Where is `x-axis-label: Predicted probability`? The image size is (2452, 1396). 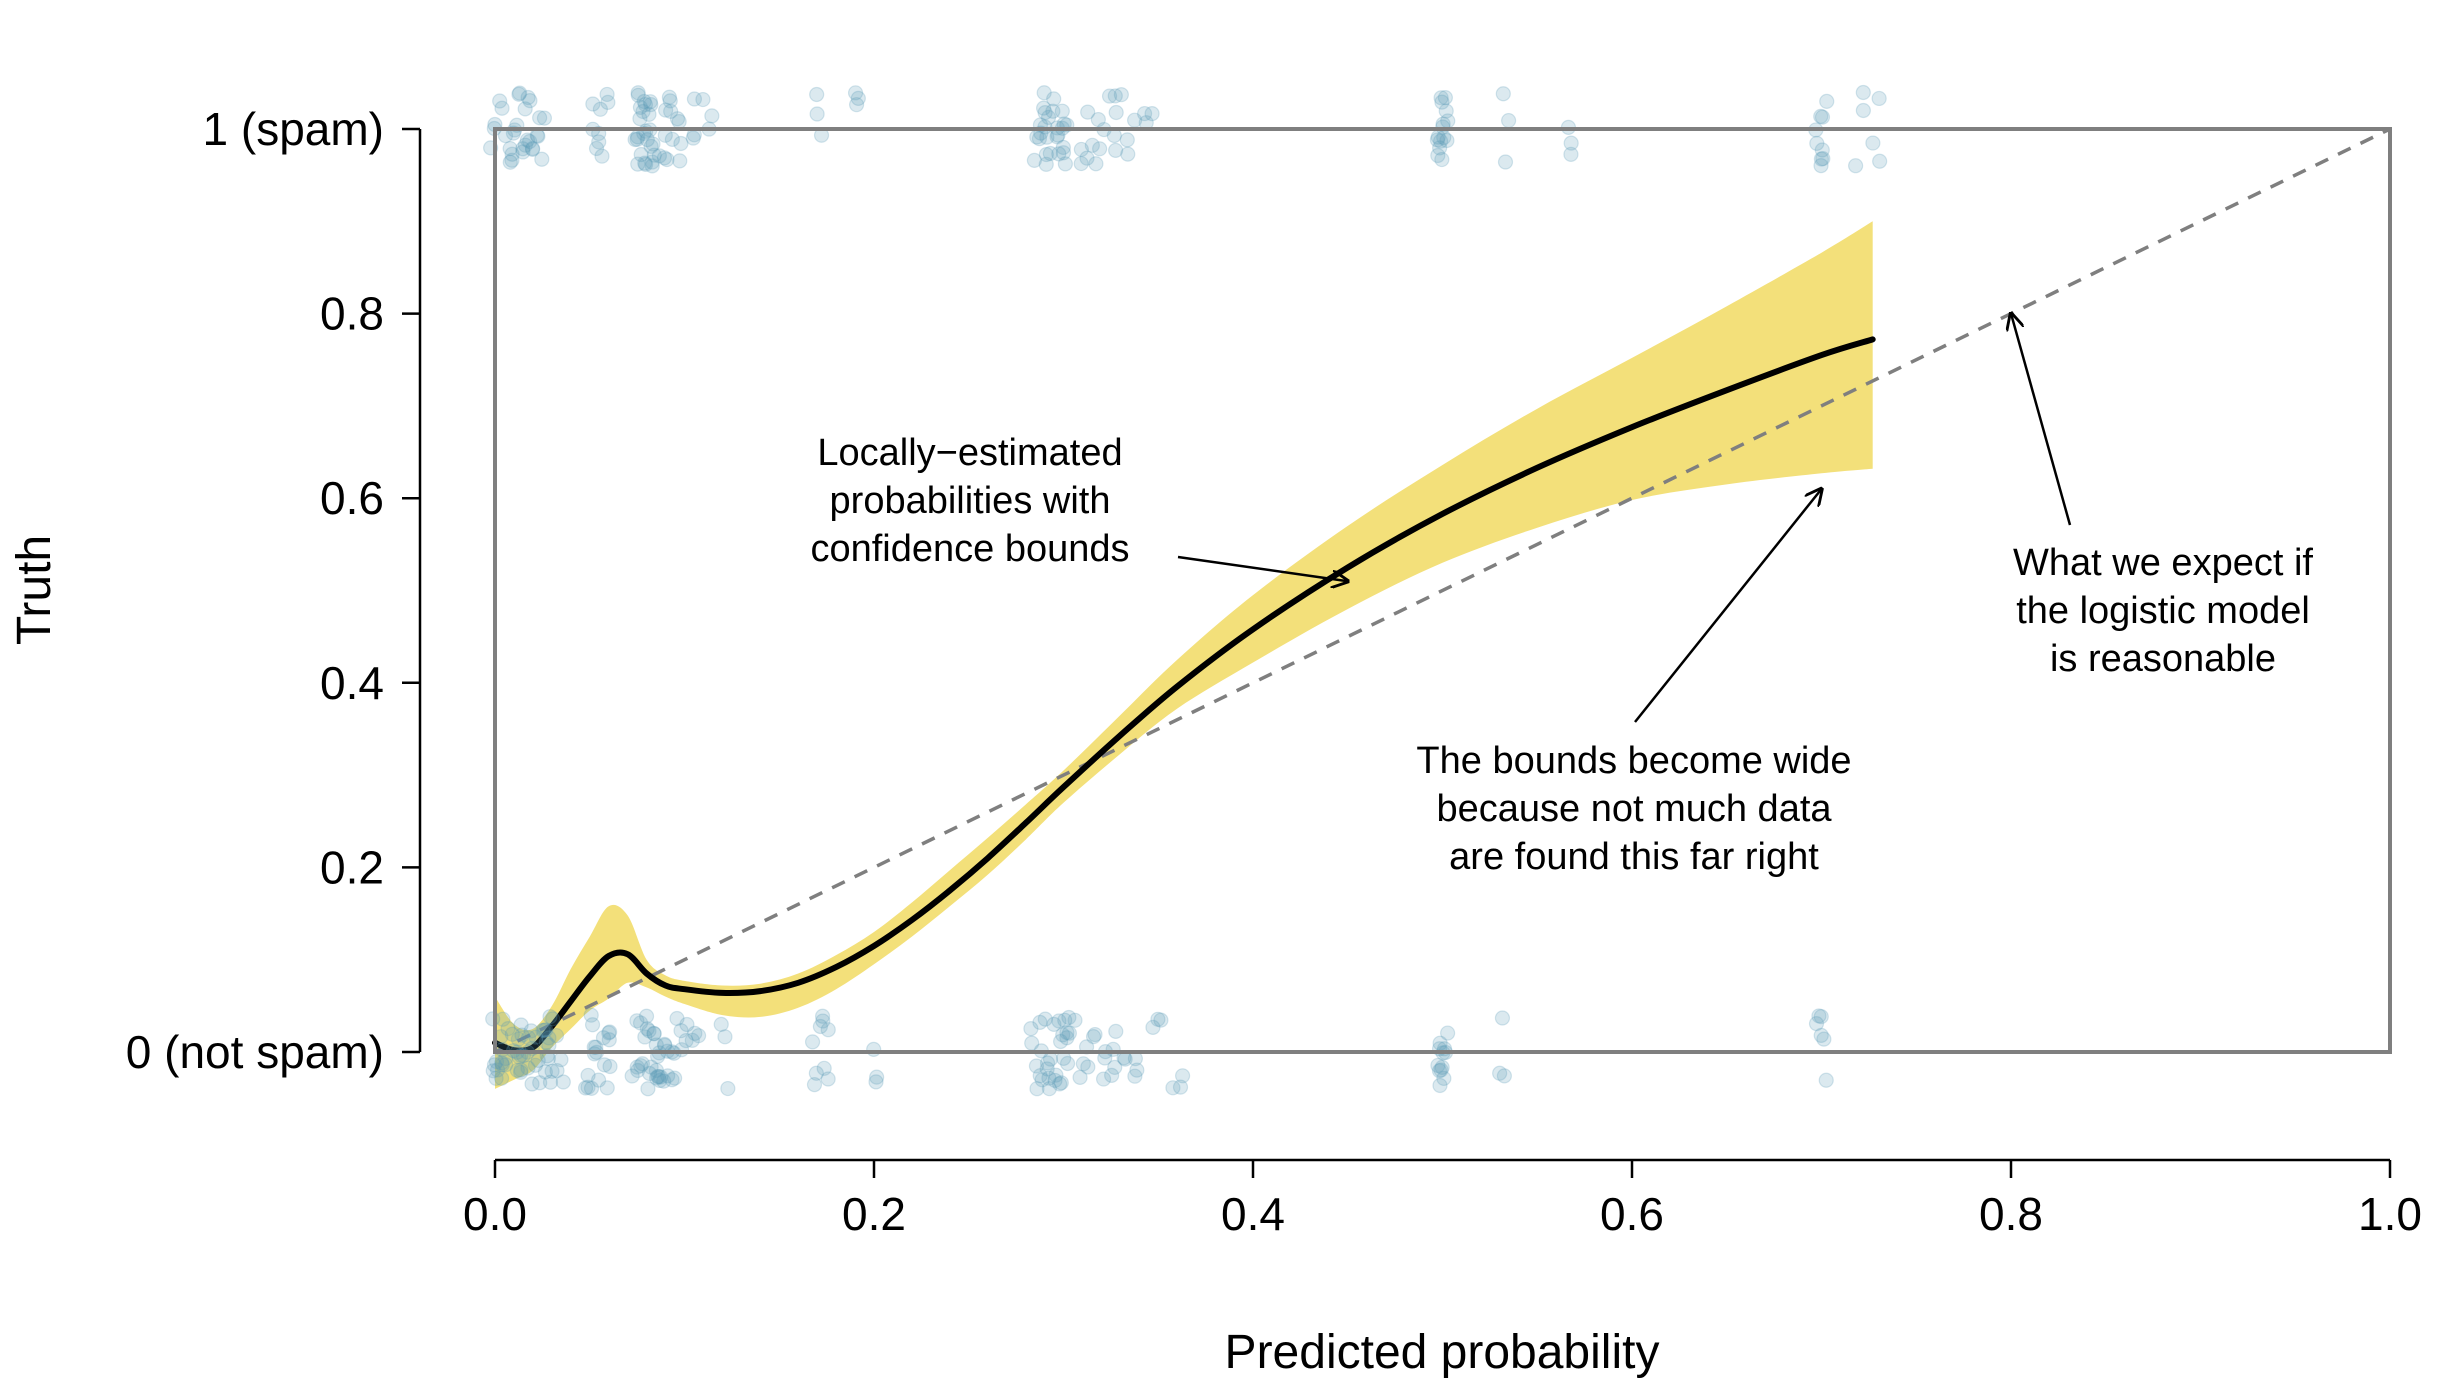
x-axis-label: Predicted probability is located at coordinates (1442, 1352).